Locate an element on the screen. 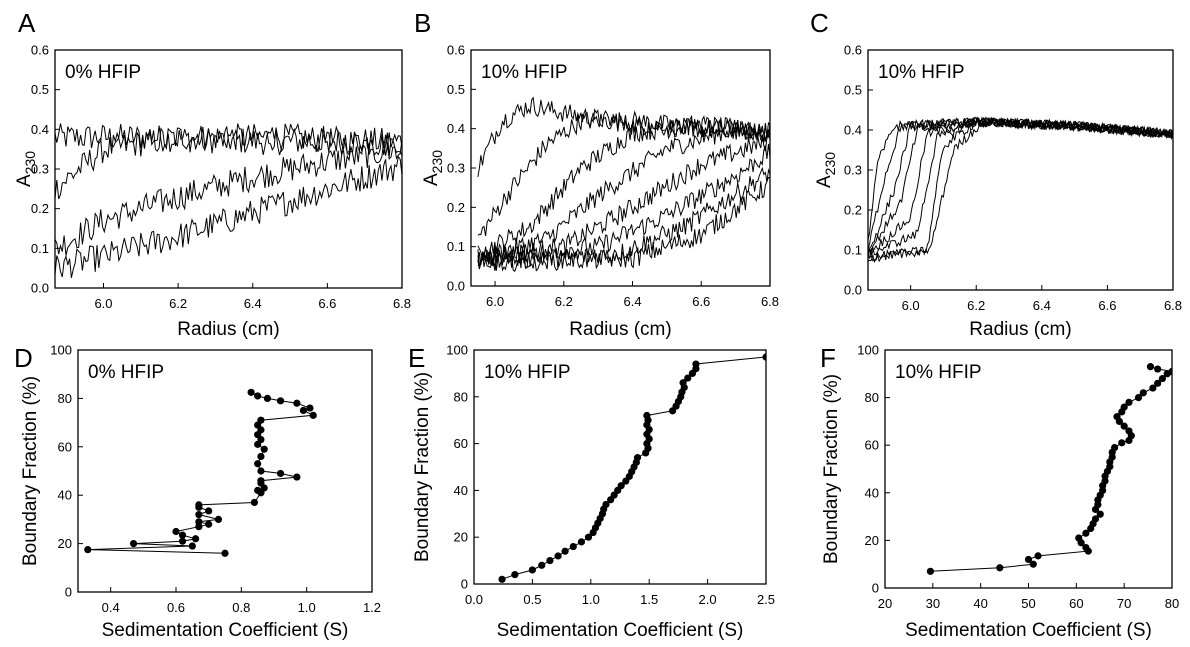  x-tick-label: 0.5 is located at coordinates (532, 599).